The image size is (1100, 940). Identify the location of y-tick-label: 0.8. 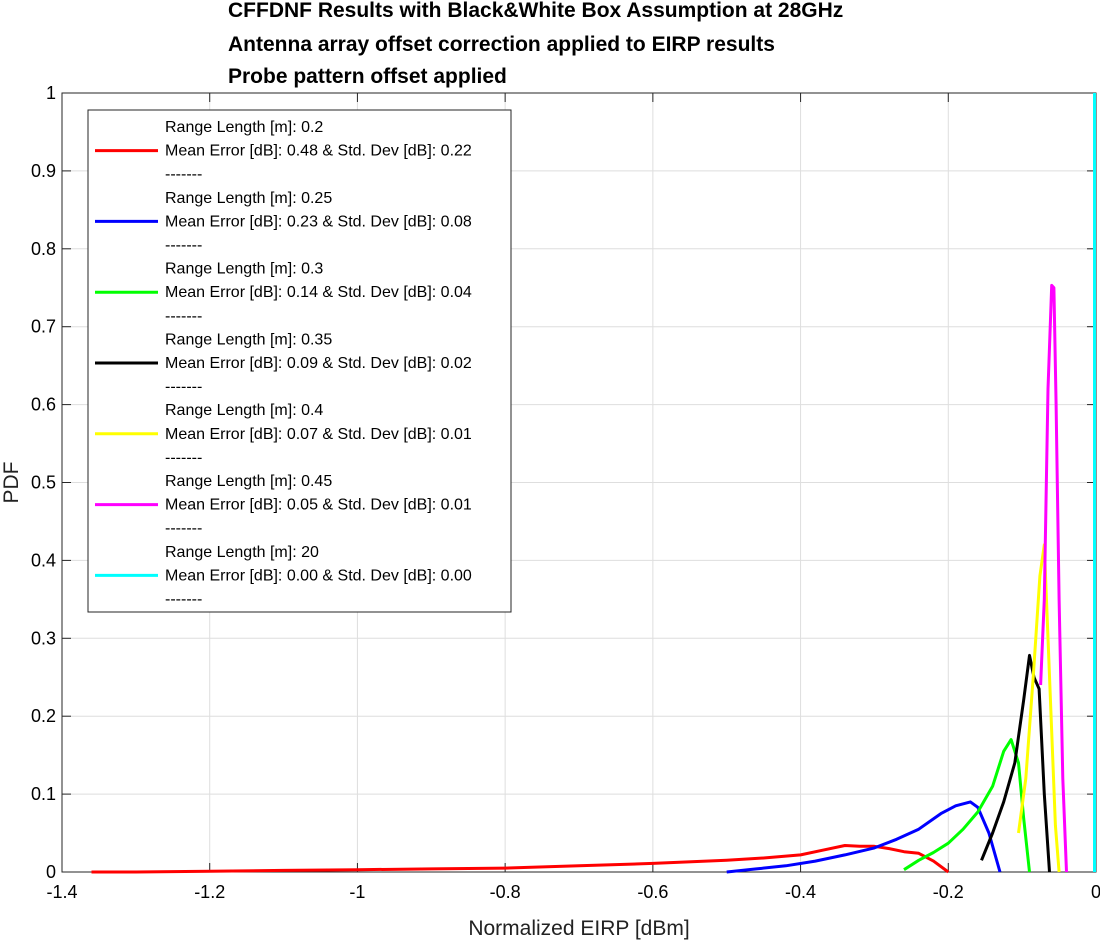
(43, 249).